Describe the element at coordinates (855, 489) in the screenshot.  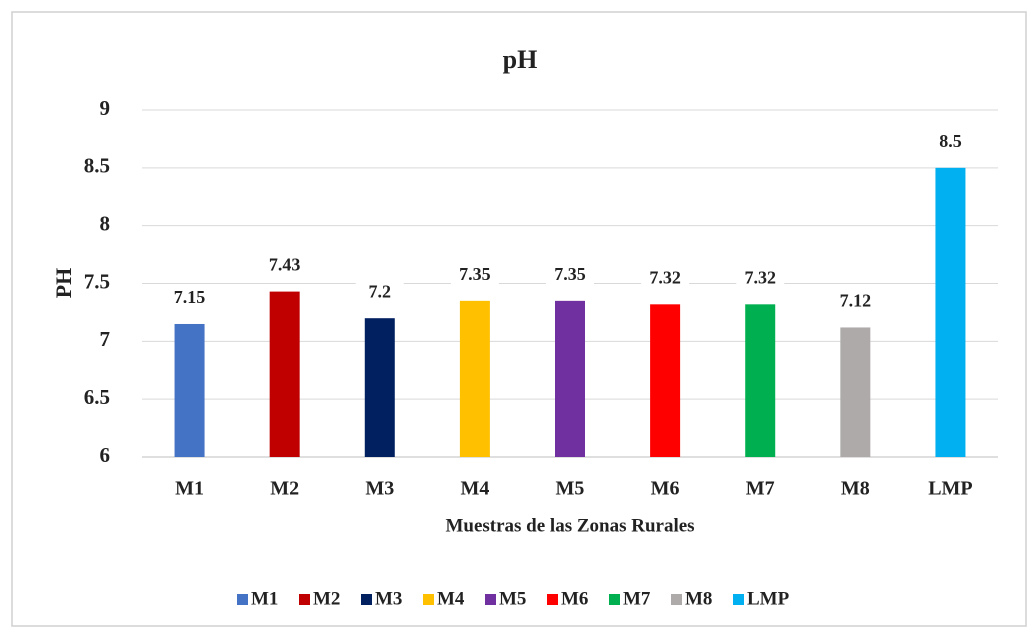
I see `x-tick-label: M8` at that location.